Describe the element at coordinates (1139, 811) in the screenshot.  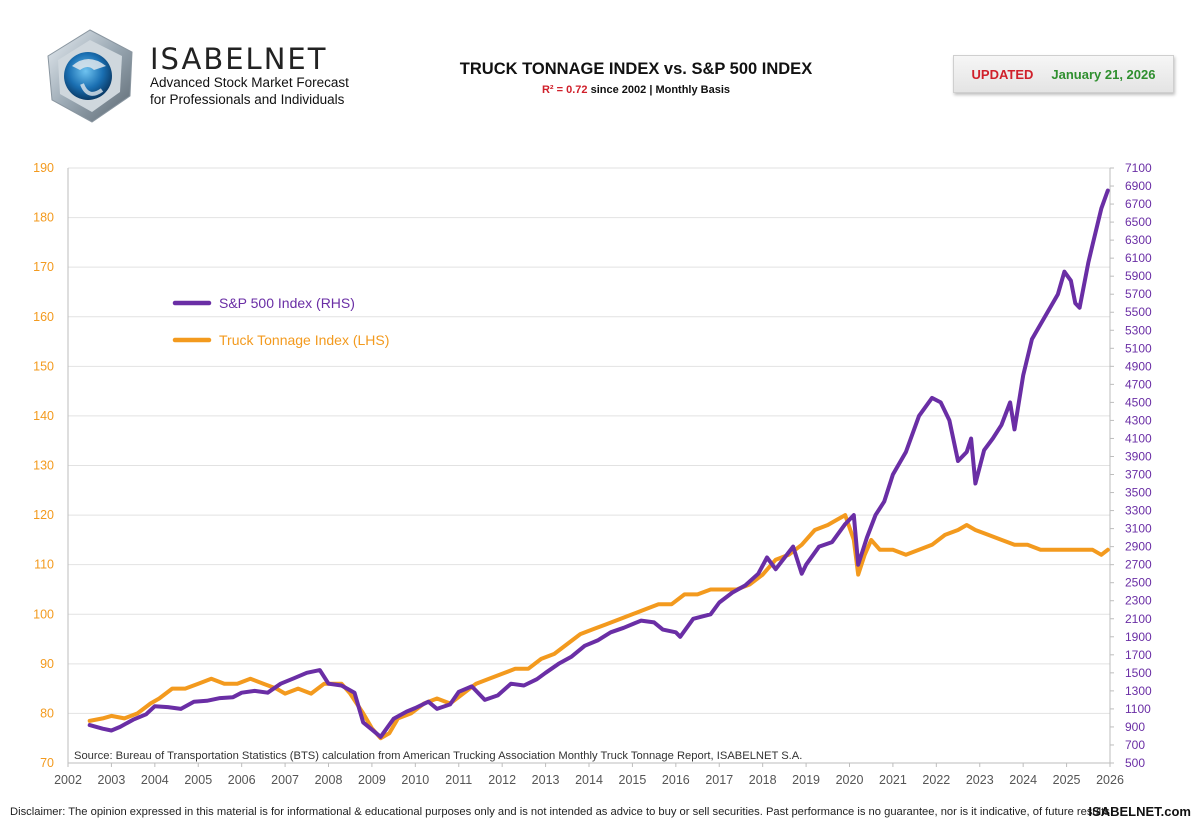
I see `site-name: ISABELNET.com` at that location.